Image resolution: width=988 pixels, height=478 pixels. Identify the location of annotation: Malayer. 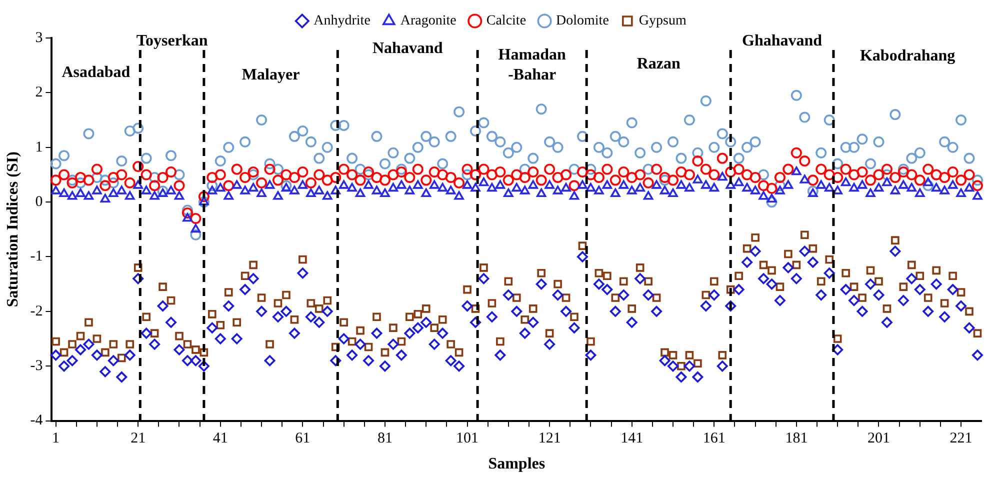
(271, 75).